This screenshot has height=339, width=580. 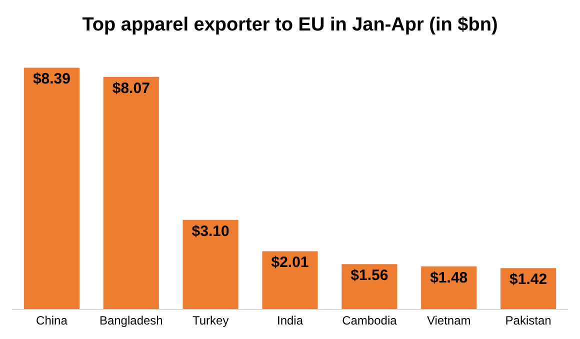 I want to click on data-label: $2.01, so click(x=290, y=263).